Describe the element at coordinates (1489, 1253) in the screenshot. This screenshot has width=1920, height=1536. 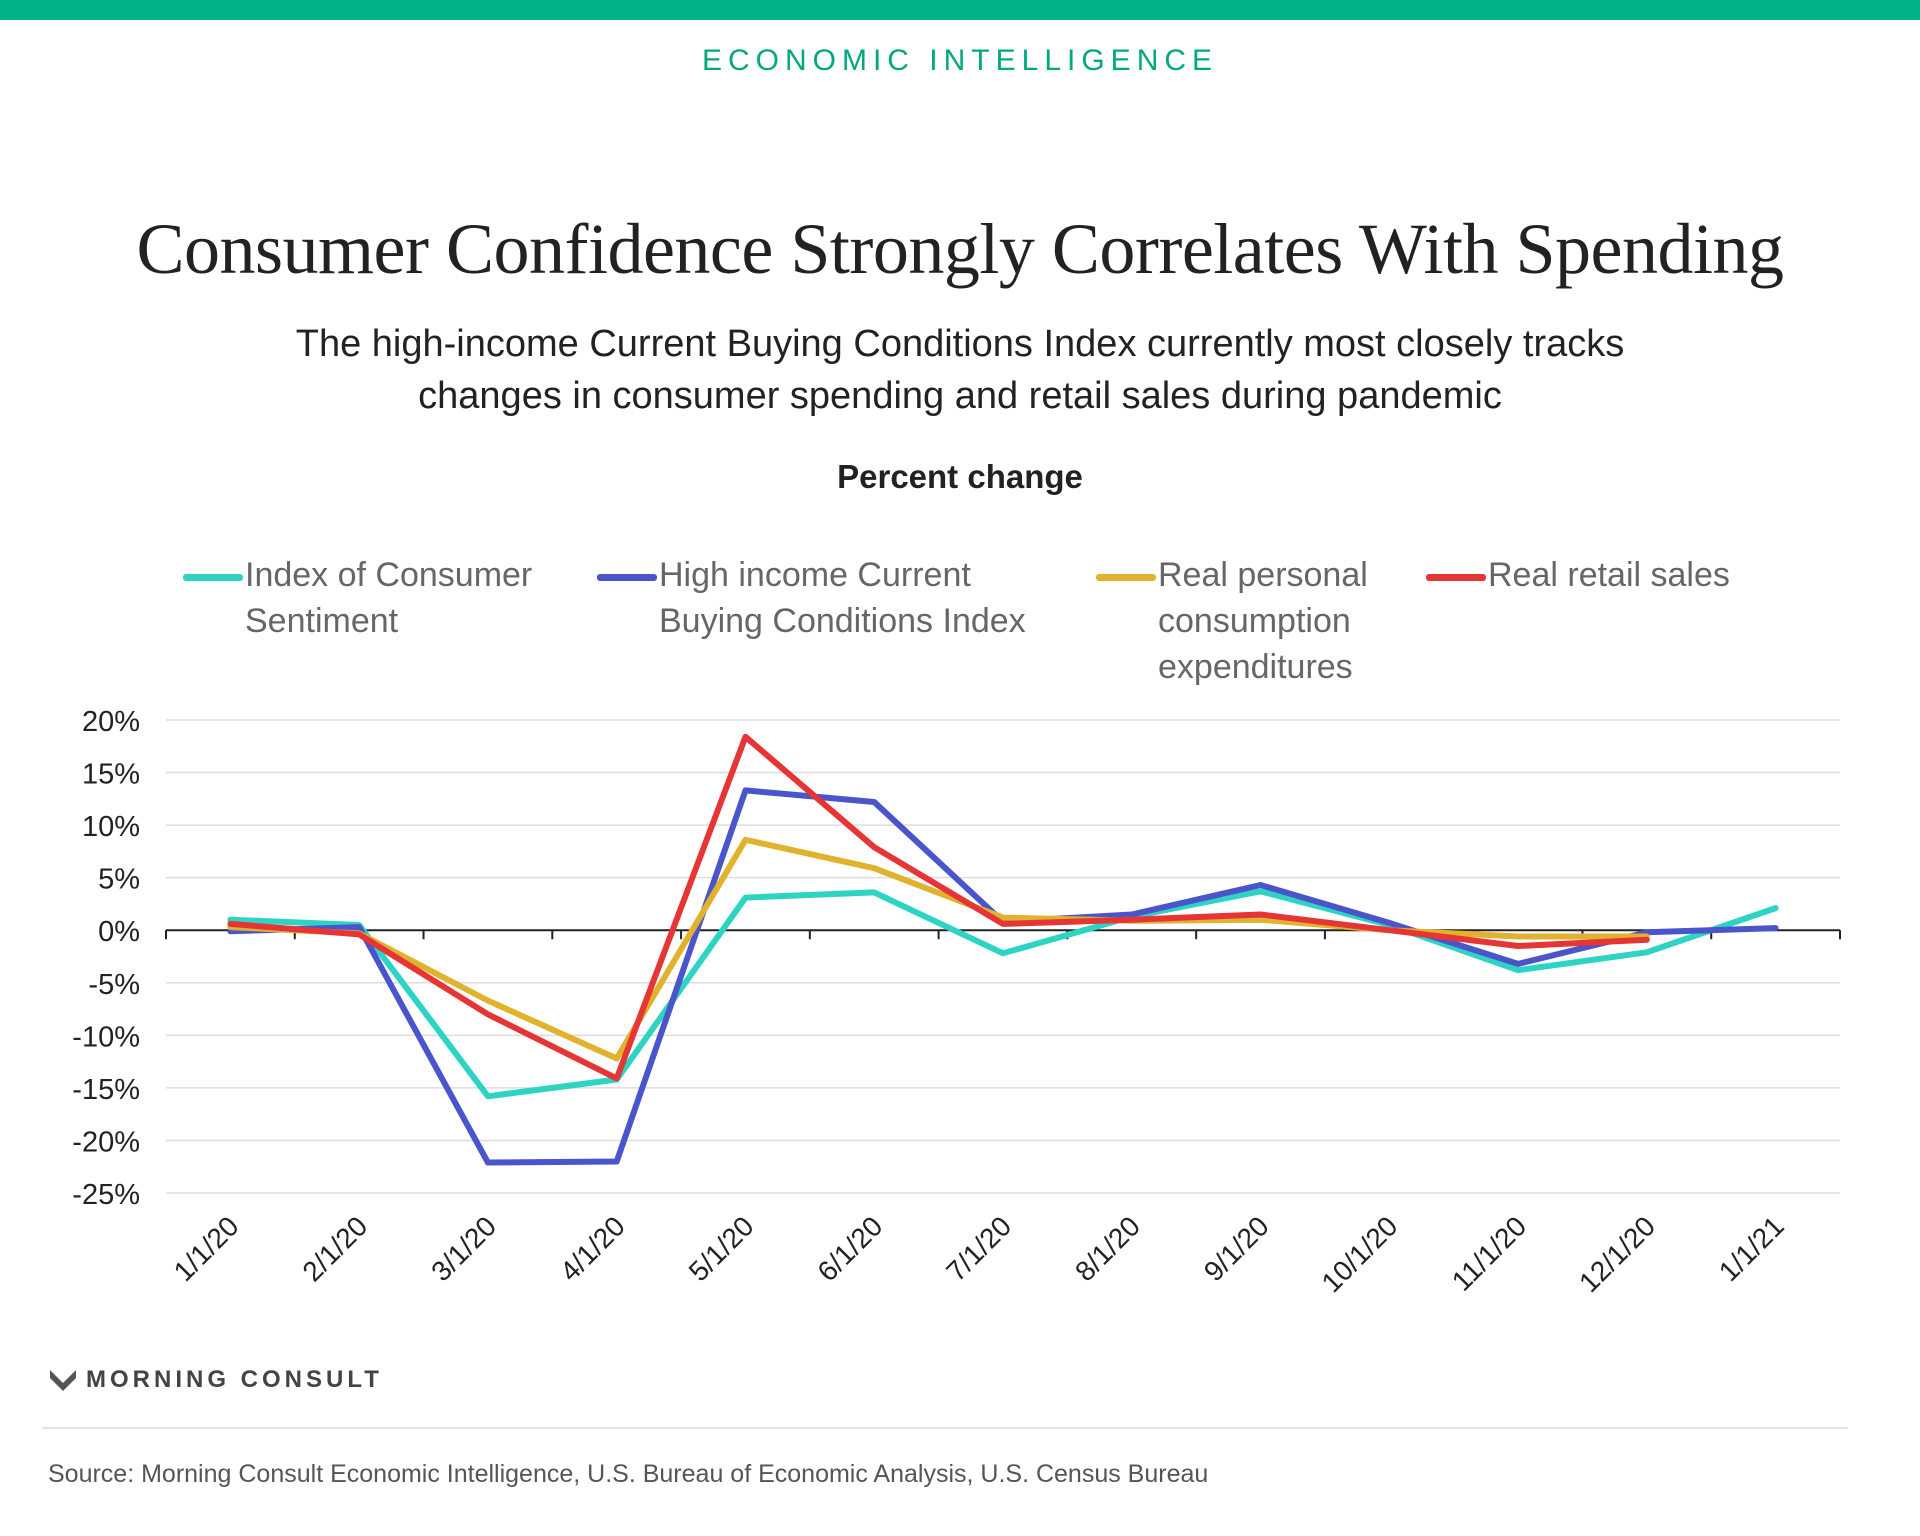
I see `x-tick-label: 11/1/20` at that location.